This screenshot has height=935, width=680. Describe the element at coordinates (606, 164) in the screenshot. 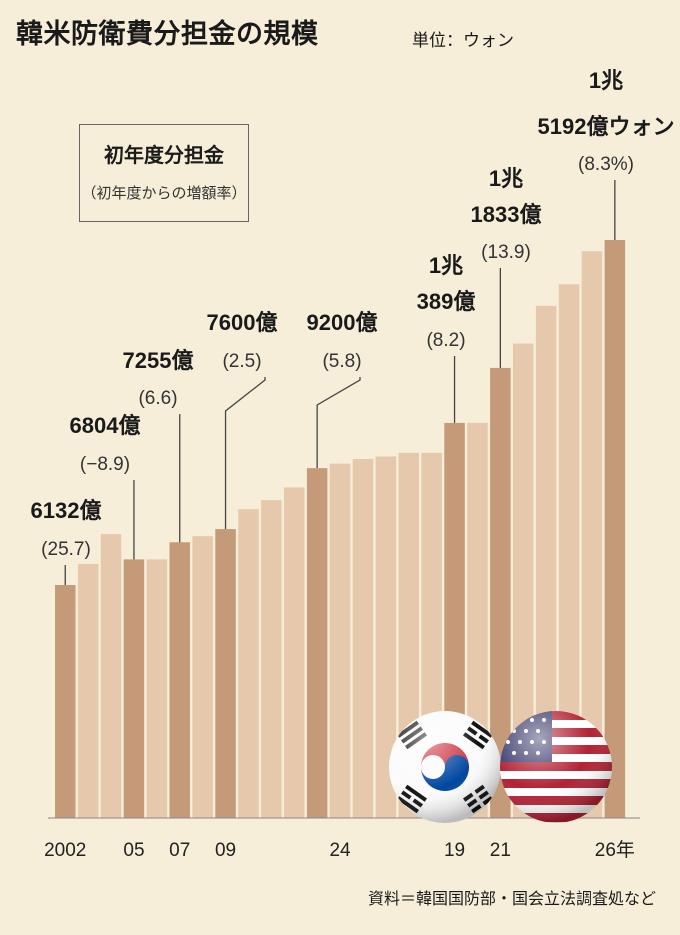

I see `annotation-percent-label: (8.3%)` at that location.